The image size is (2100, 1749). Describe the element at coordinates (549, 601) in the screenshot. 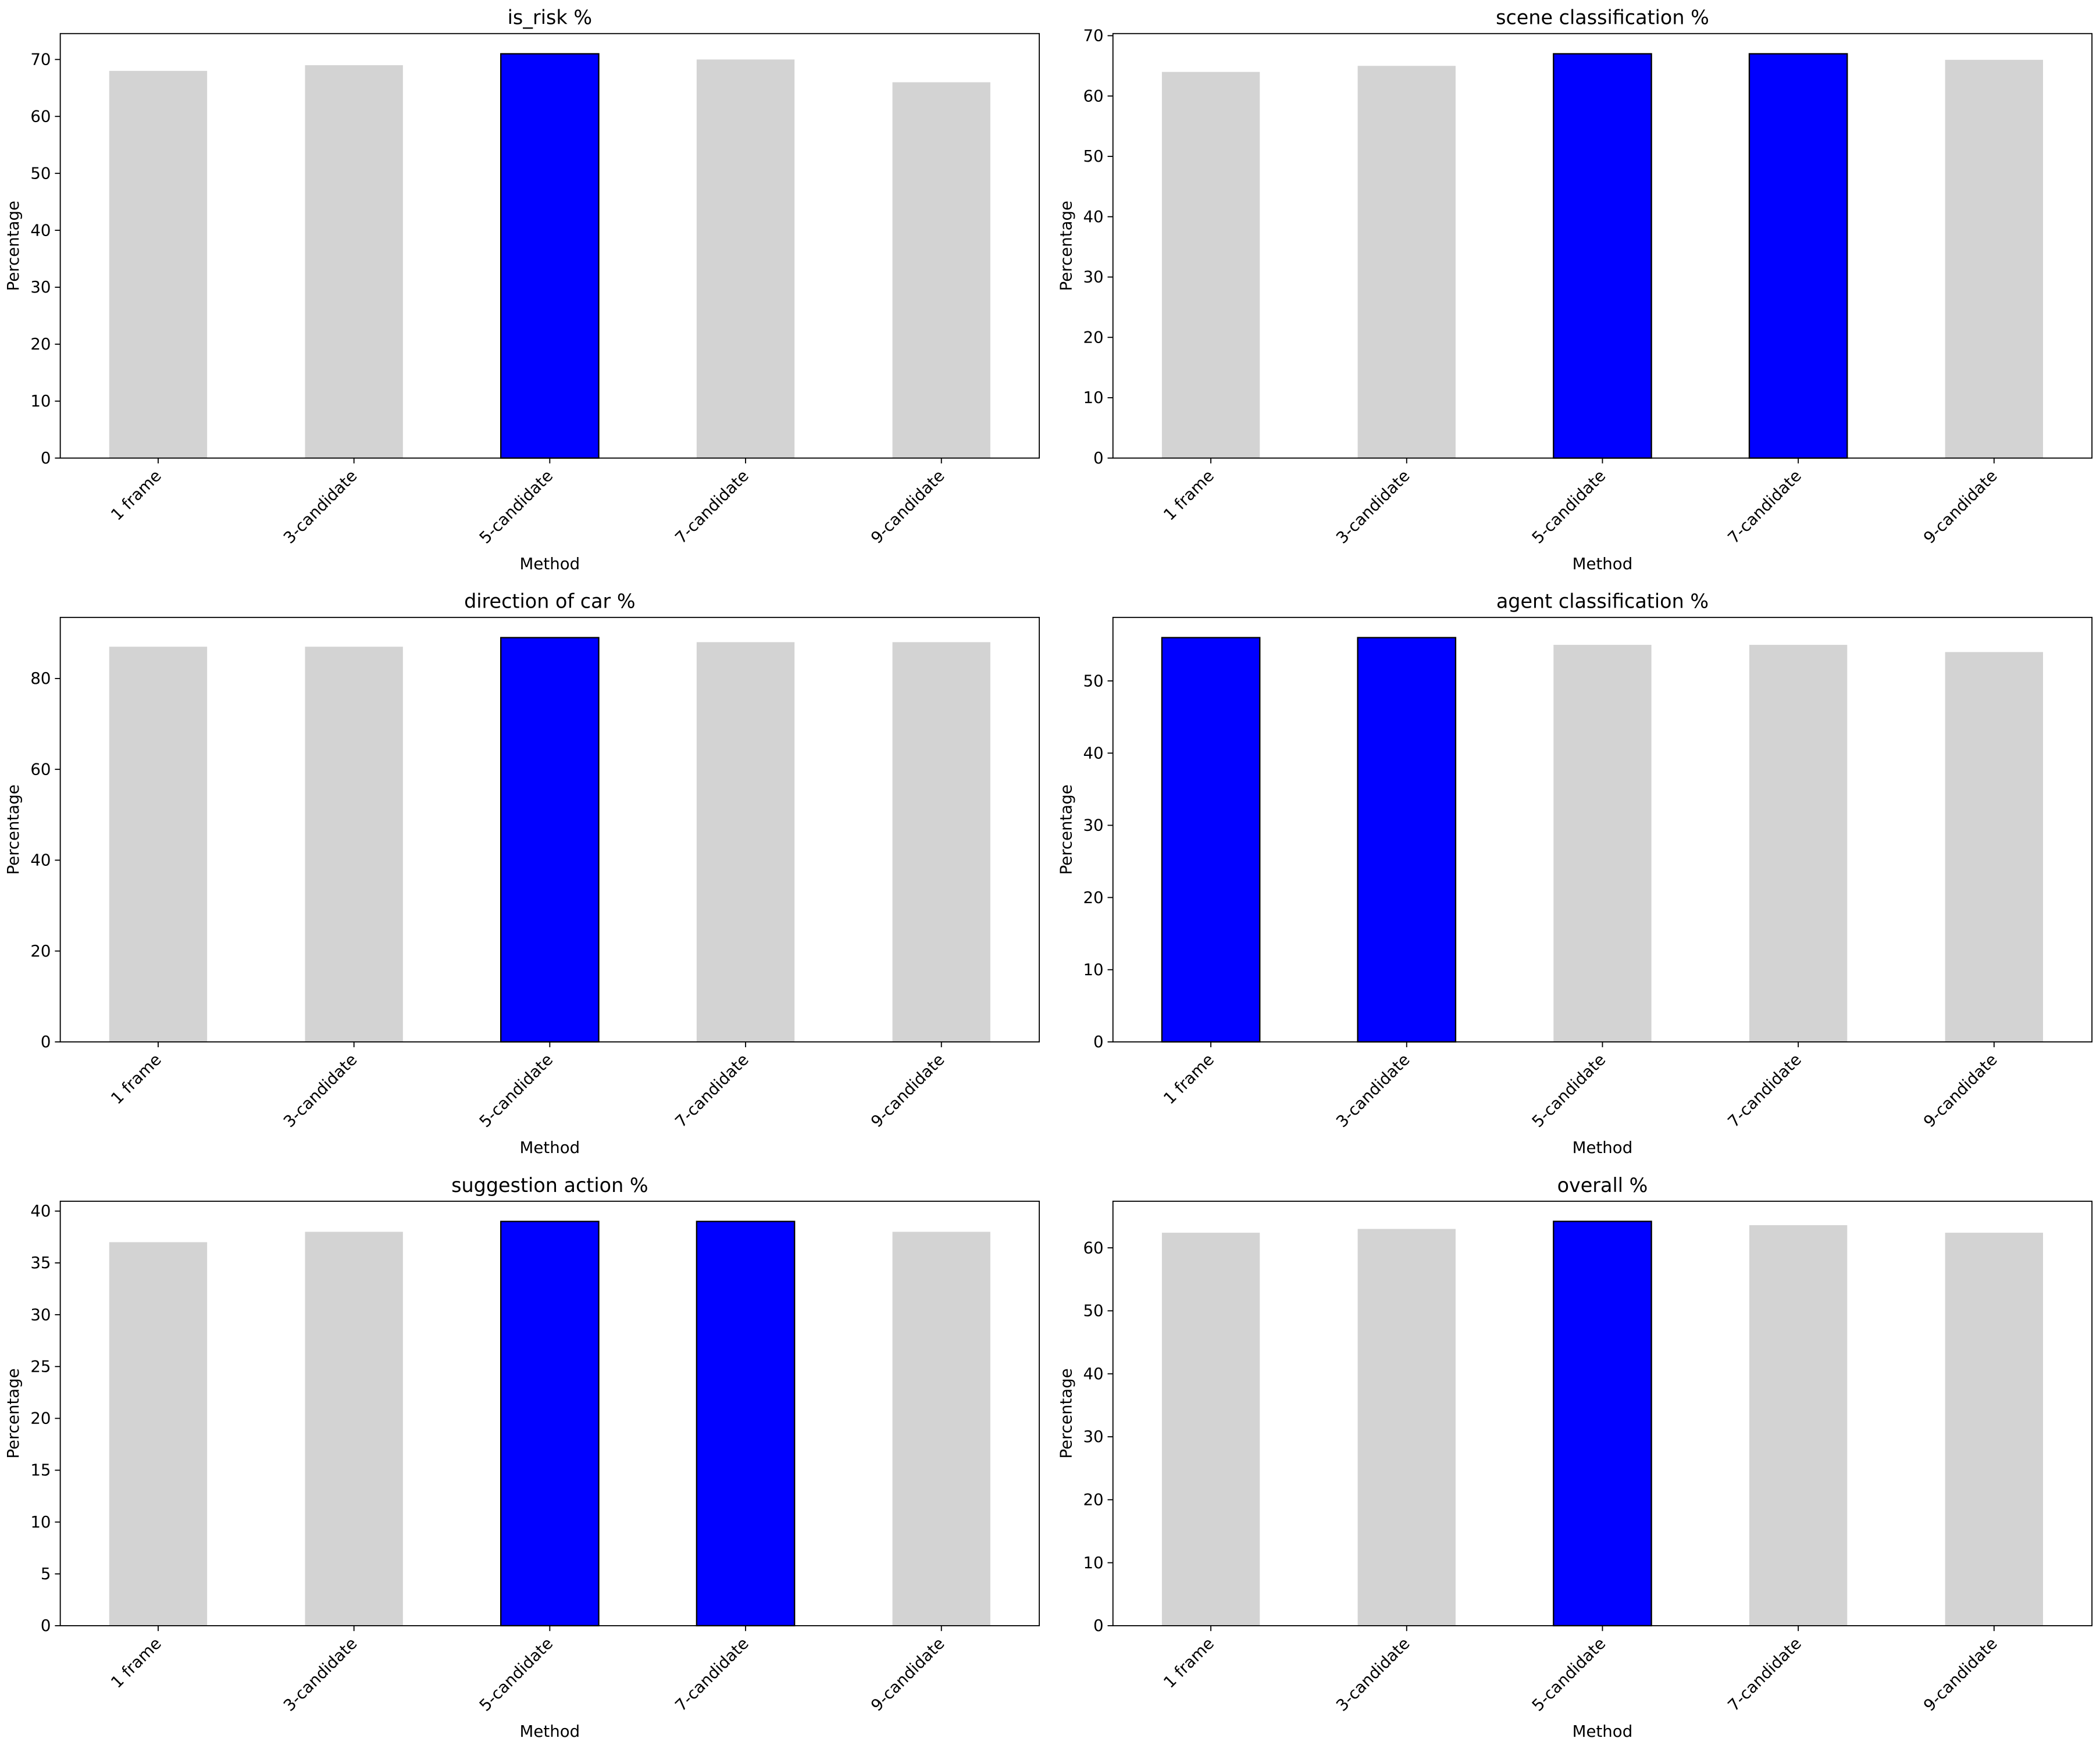

I see `chart-title: direction of car %` at that location.